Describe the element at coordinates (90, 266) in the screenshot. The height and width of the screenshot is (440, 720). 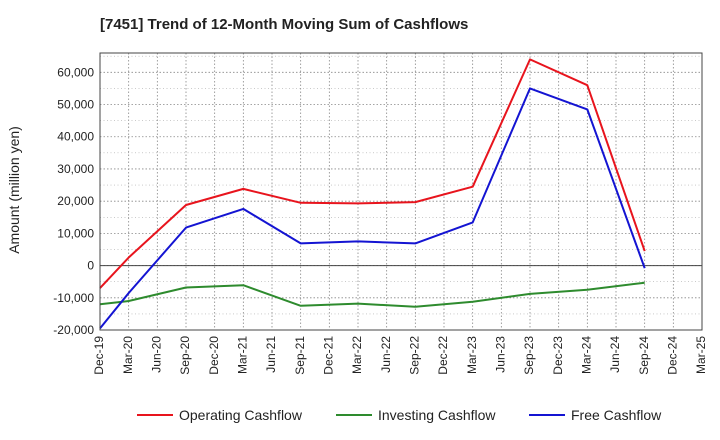
I see `y-tick-label: 0` at that location.